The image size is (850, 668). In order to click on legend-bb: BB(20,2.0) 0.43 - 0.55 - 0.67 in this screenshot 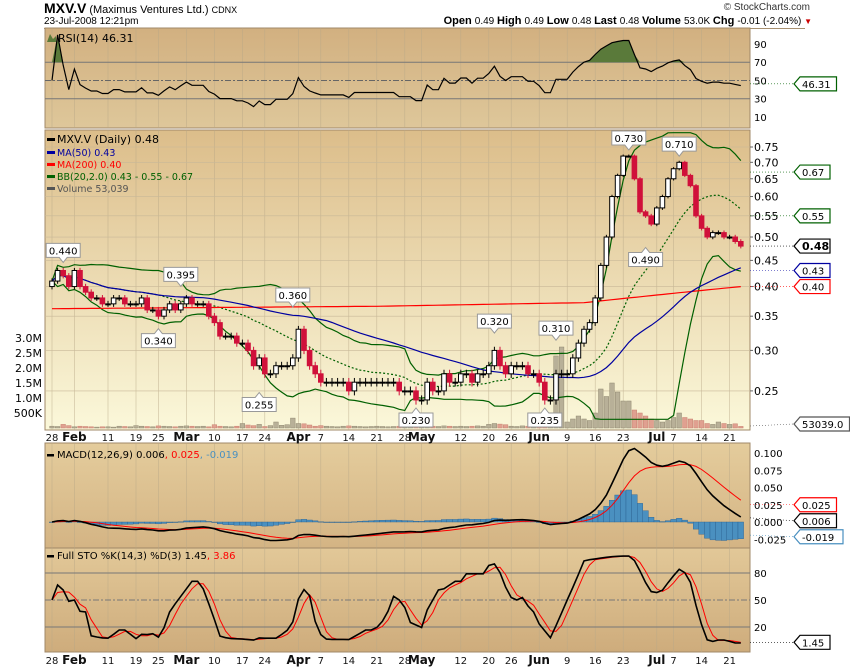, I will do `click(125, 177)`.